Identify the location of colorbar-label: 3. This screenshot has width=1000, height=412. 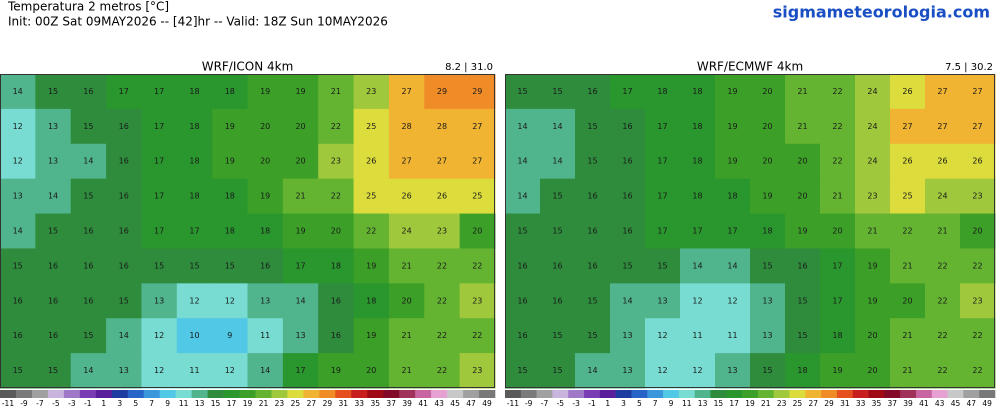
(623, 403).